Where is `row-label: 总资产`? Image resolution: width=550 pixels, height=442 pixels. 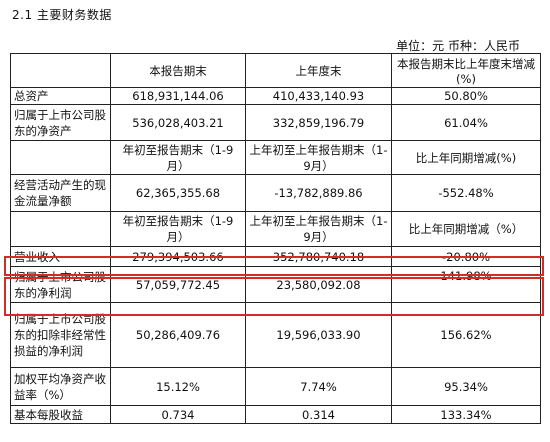 row-label: 总资产 is located at coordinates (60, 96).